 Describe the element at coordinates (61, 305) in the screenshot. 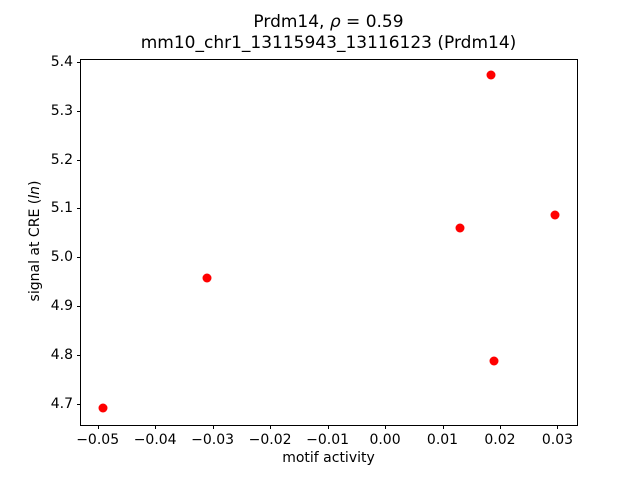

I see `y-tick-label: 4.9` at that location.